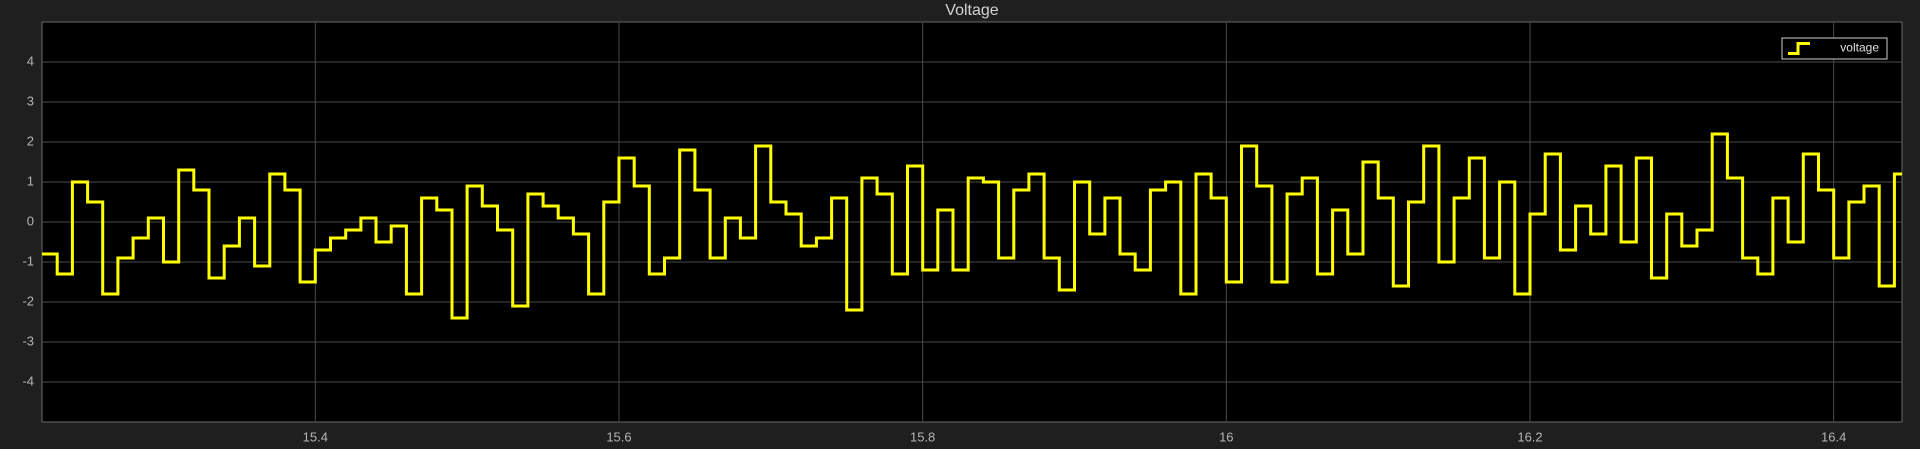 This screenshot has height=449, width=1920. I want to click on legend-label: voltage, so click(1859, 48).